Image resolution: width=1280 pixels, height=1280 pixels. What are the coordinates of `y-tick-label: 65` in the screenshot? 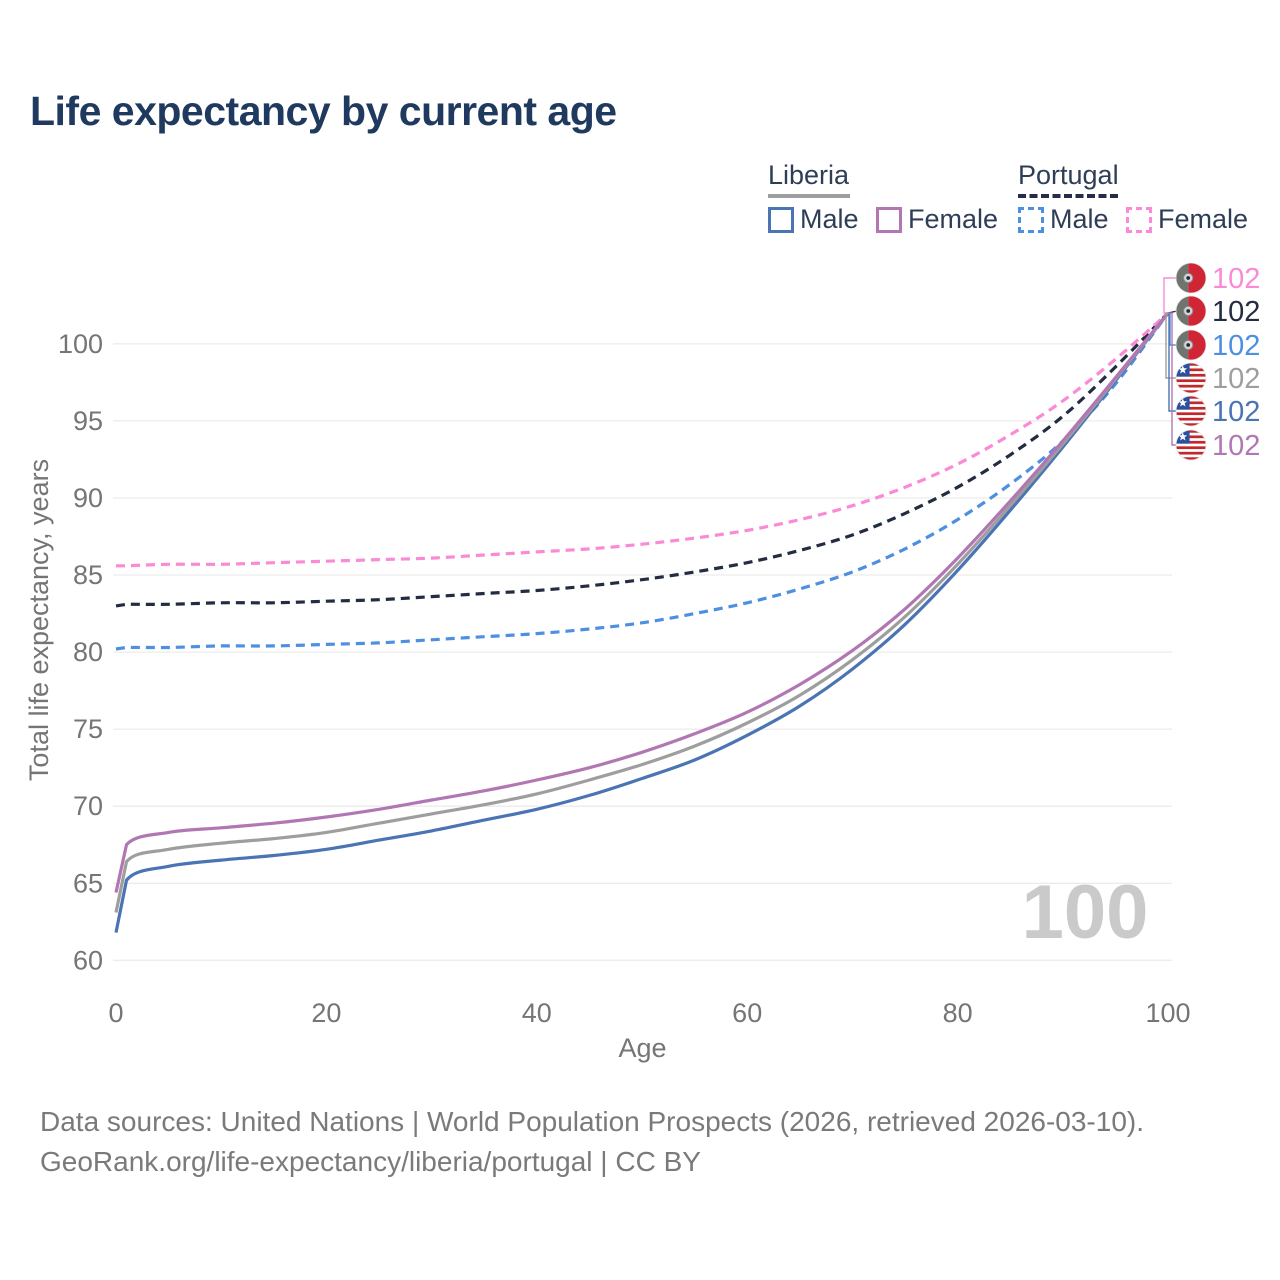 It's located at (88, 883).